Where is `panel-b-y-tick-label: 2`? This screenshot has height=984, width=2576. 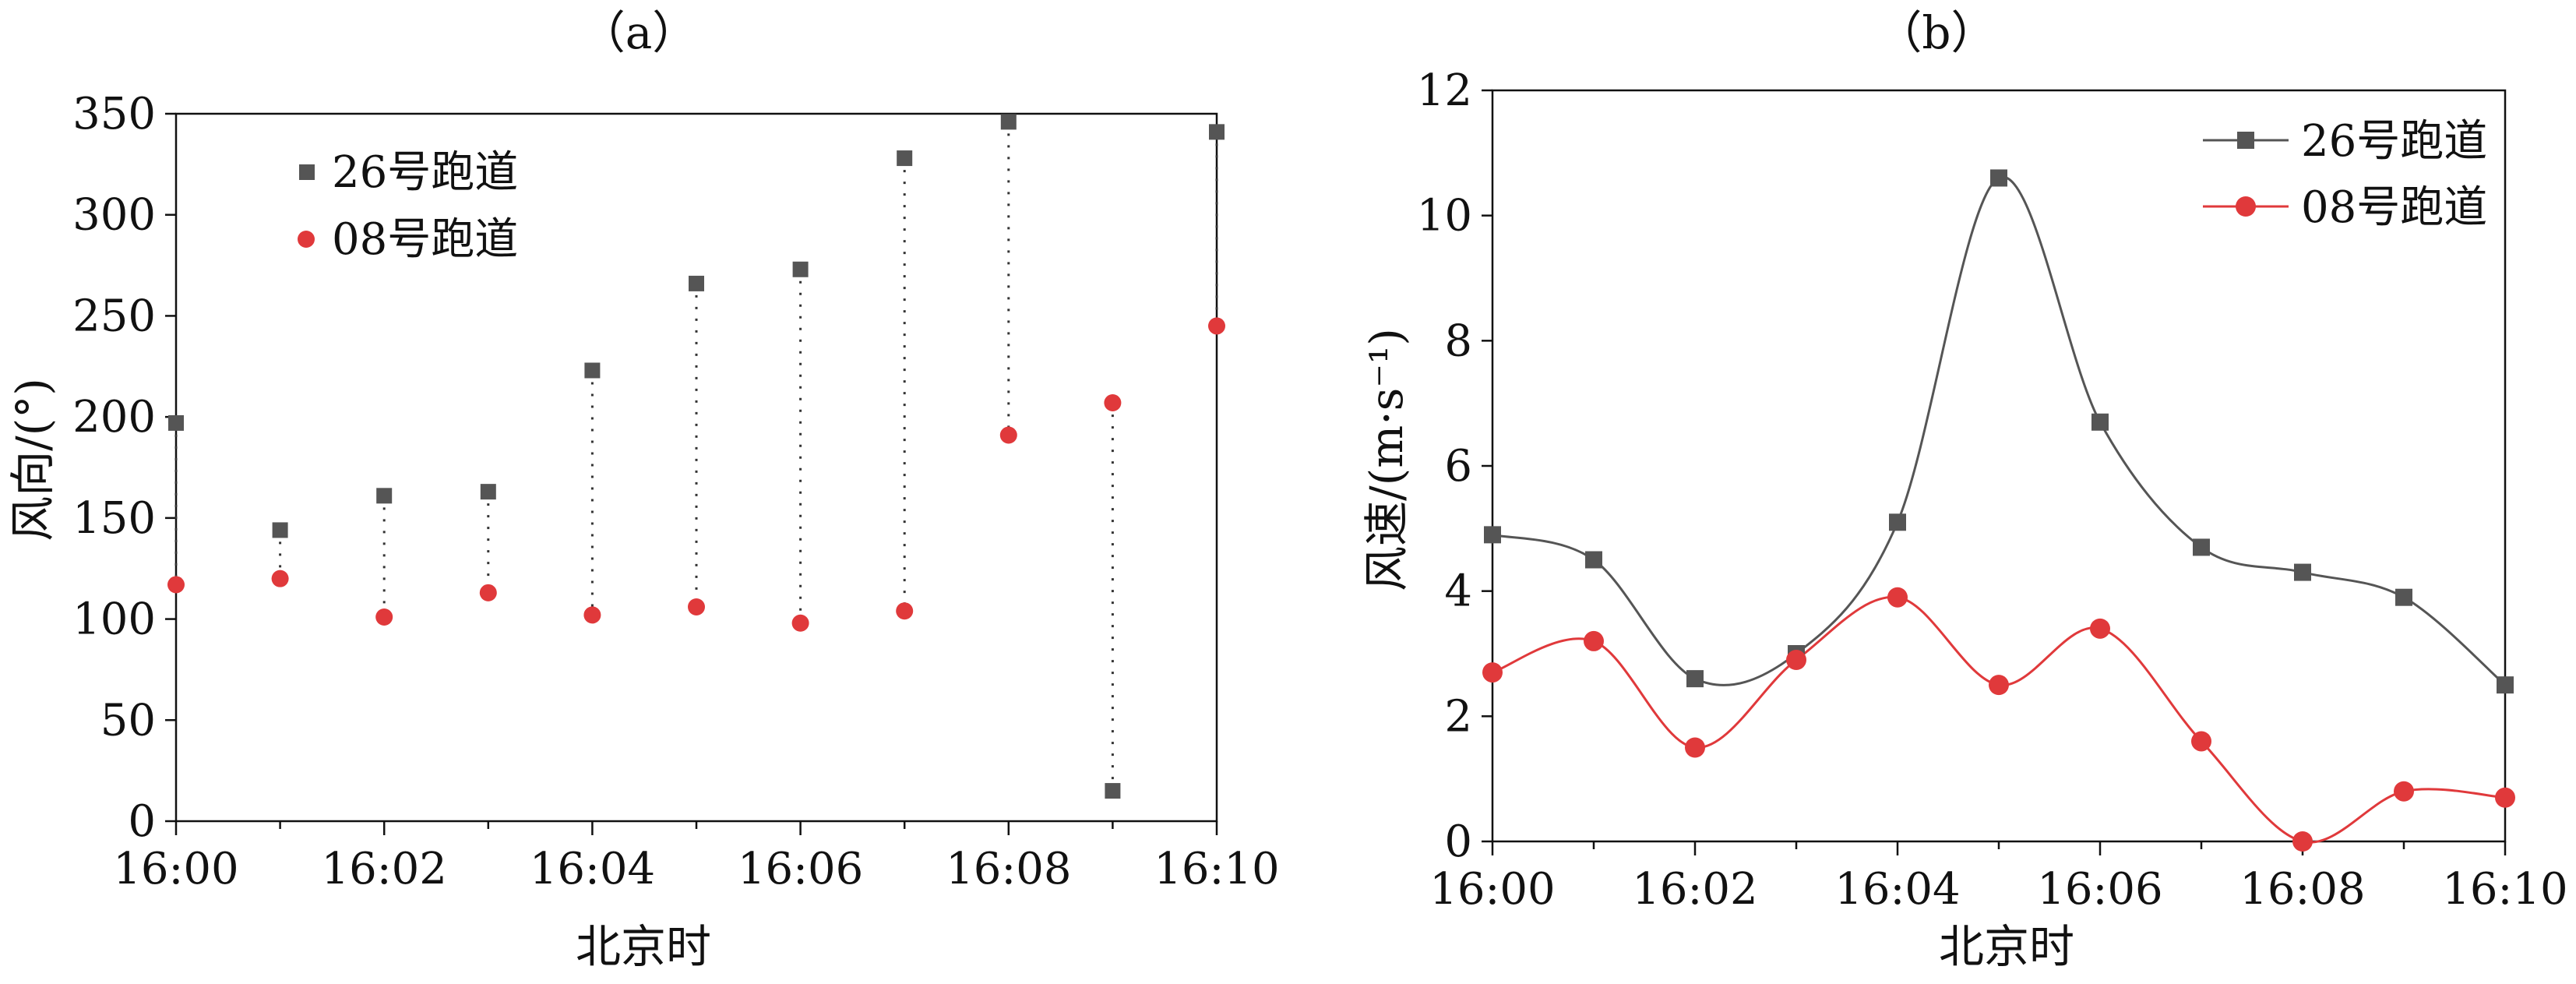 panel-b-y-tick-label: 2 is located at coordinates (1458, 716).